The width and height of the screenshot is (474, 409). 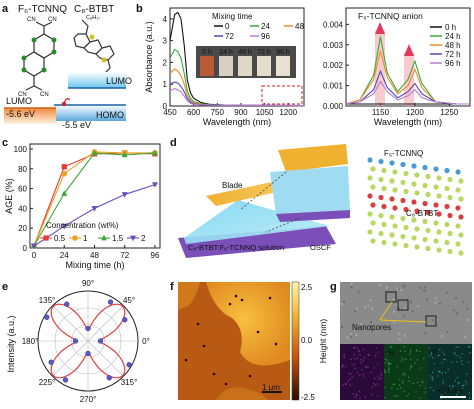 I want to click on legend-entry: 96 h, so click(x=453, y=63).